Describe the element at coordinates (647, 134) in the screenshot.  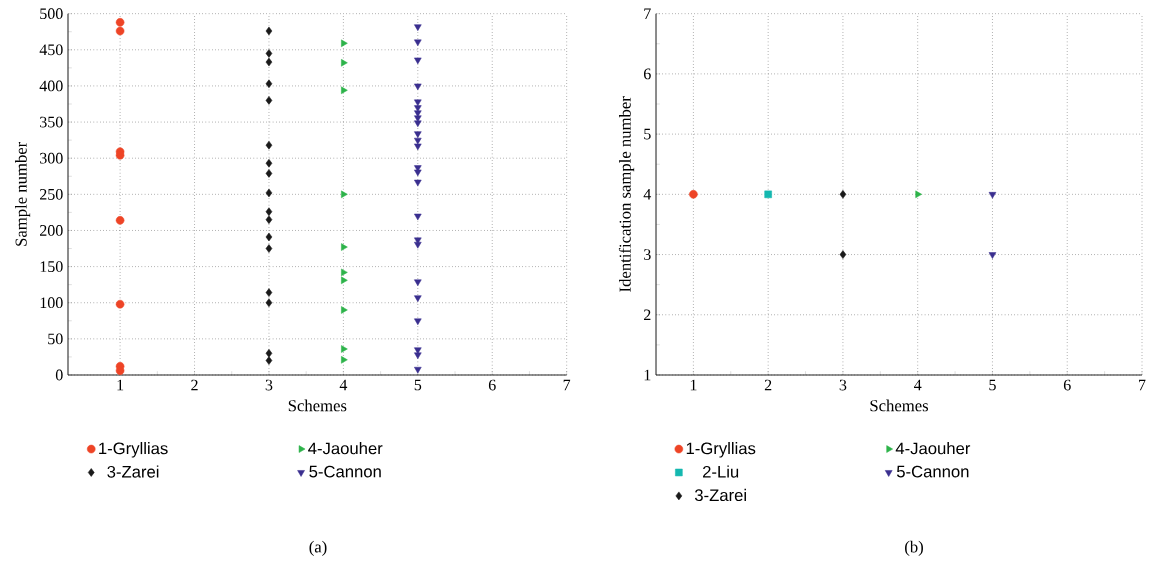
I see `y-tick-label: 5` at that location.